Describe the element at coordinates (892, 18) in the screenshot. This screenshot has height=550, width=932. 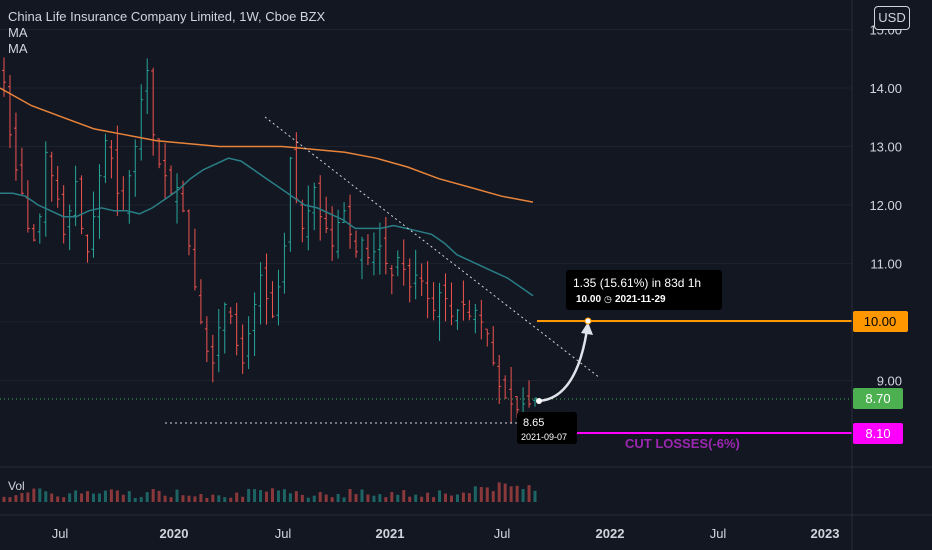
I see `currency-button: USD` at that location.